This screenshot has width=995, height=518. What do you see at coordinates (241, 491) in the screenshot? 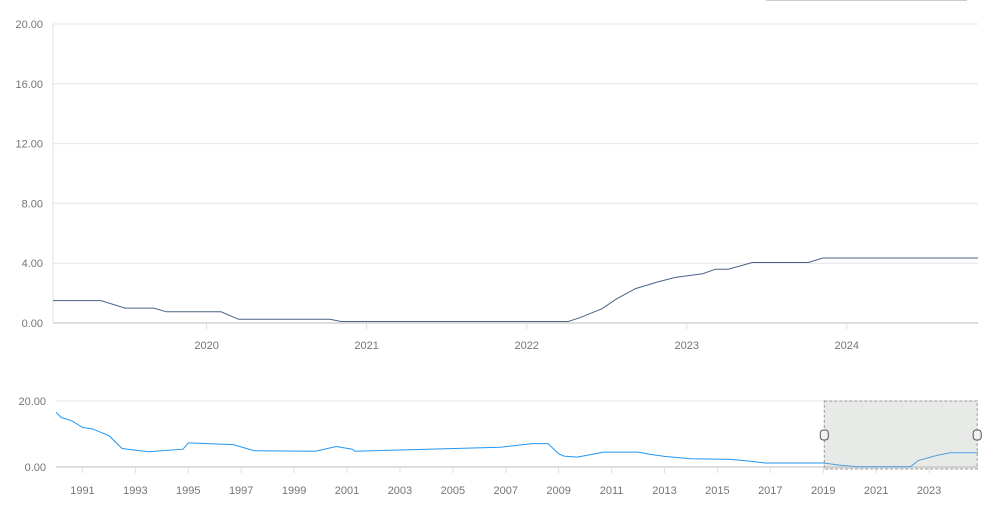
I see `x-tick-label: 1997` at bounding box center [241, 491].